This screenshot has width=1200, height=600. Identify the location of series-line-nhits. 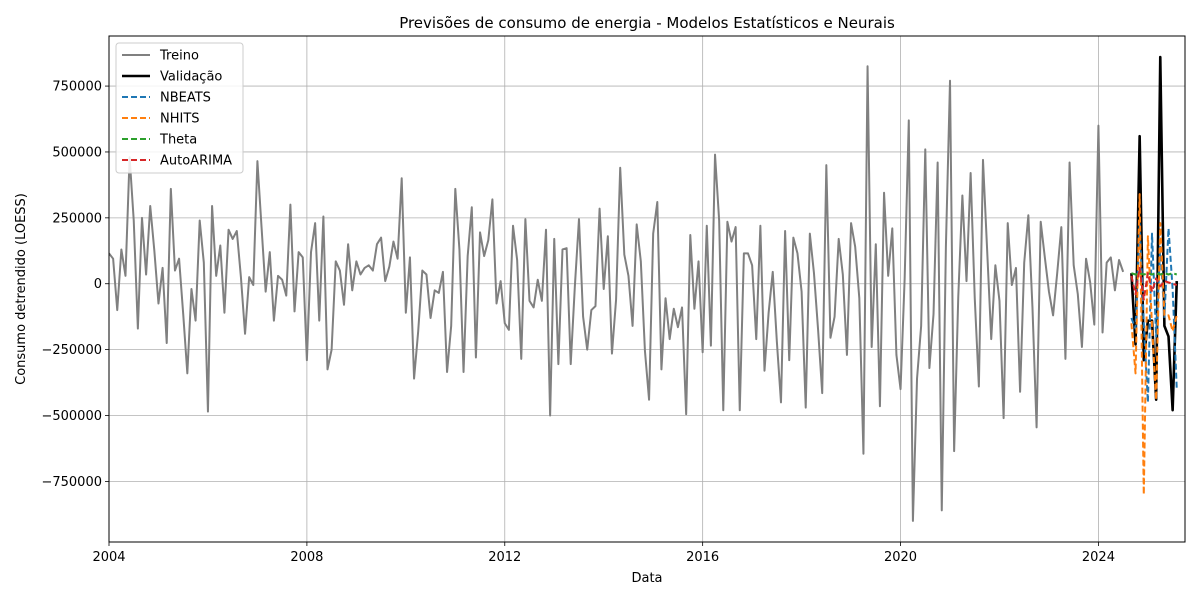
(1154, 344).